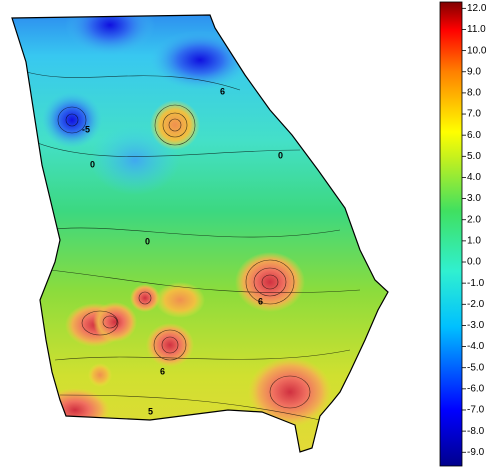 This screenshot has width=490, height=475. I want to click on colorbar-tick-label: -4.0, so click(476, 346).